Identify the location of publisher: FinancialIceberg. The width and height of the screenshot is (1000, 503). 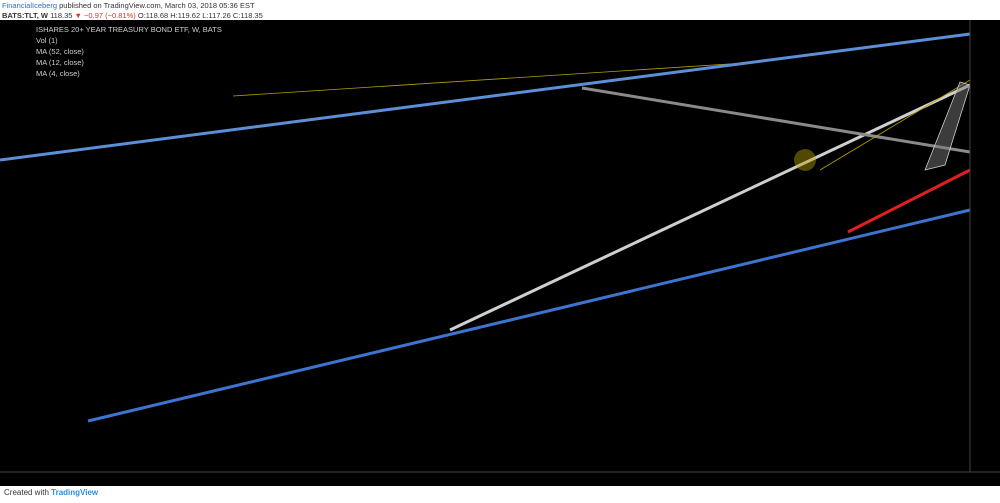
(30, 5).